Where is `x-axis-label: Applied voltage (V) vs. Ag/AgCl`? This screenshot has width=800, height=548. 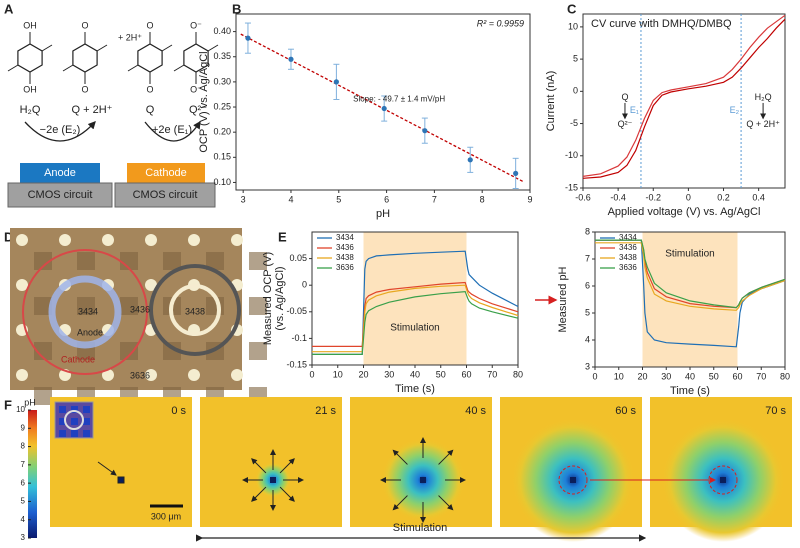 x-axis-label: Applied voltage (V) vs. Ag/AgCl is located at coordinates (684, 212).